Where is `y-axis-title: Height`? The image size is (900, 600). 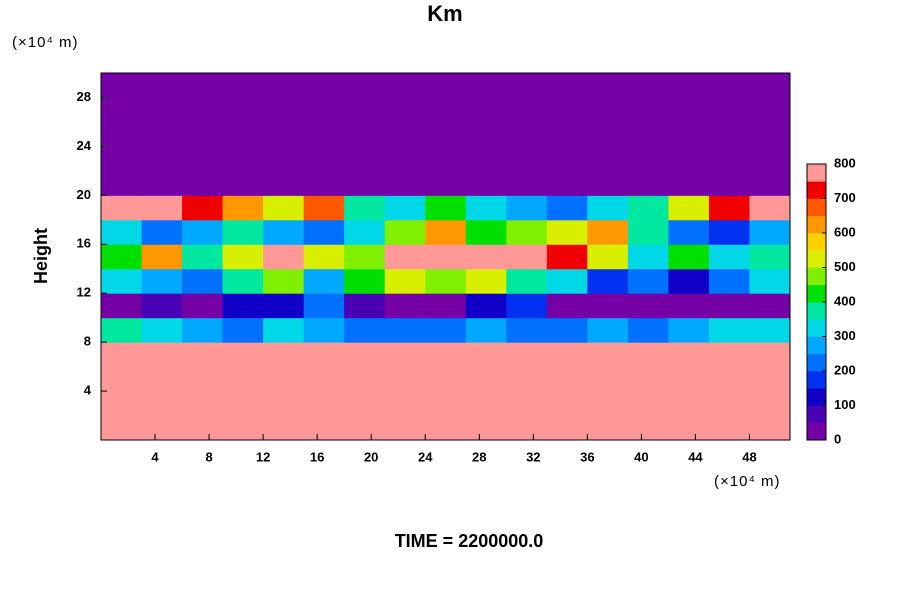 y-axis-title: Height is located at coordinates (41, 256).